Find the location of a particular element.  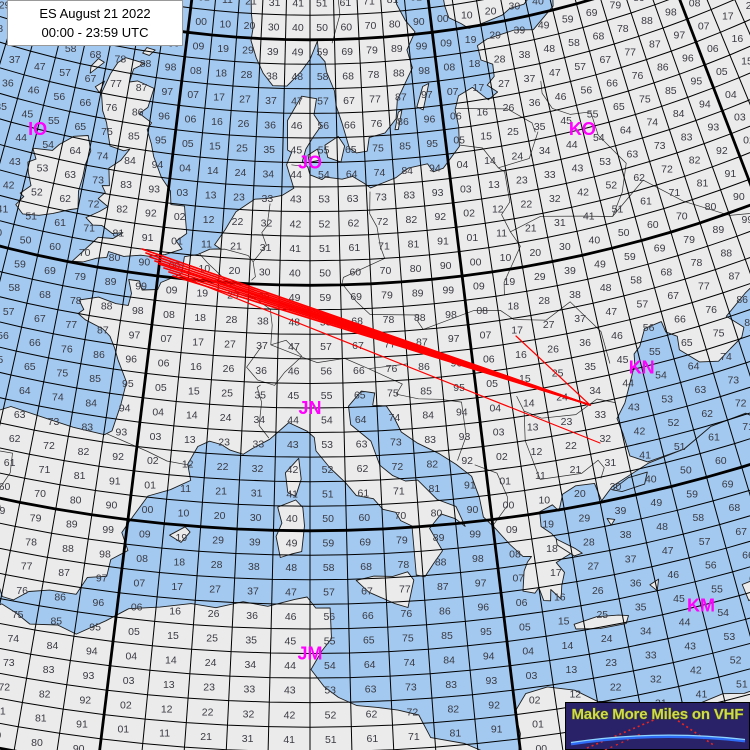

land-mallorca is located at coordinates (180, 534).